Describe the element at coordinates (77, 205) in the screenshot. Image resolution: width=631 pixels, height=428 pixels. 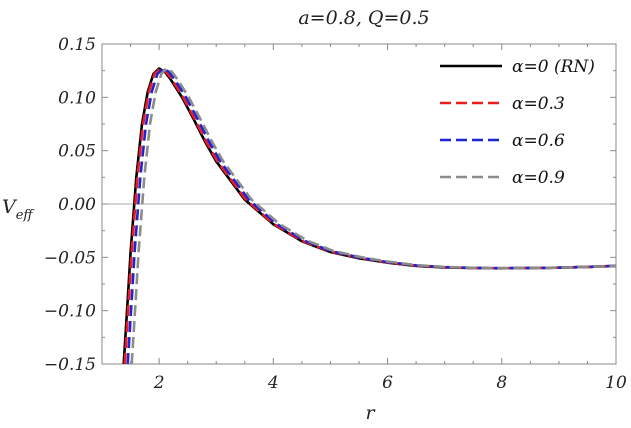
I see `y-tick-label: 0.00` at that location.